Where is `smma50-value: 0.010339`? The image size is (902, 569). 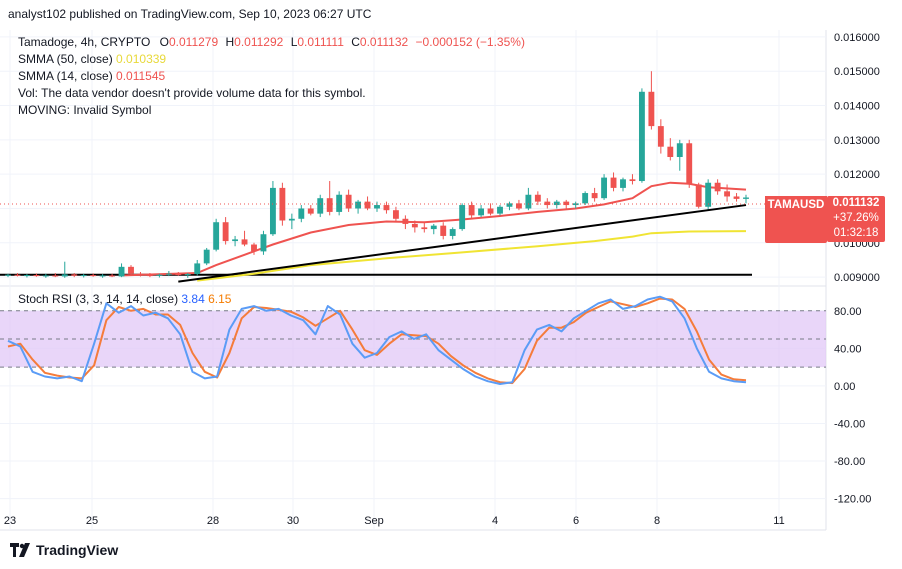
smma50-value: 0.010339 is located at coordinates (141, 59).